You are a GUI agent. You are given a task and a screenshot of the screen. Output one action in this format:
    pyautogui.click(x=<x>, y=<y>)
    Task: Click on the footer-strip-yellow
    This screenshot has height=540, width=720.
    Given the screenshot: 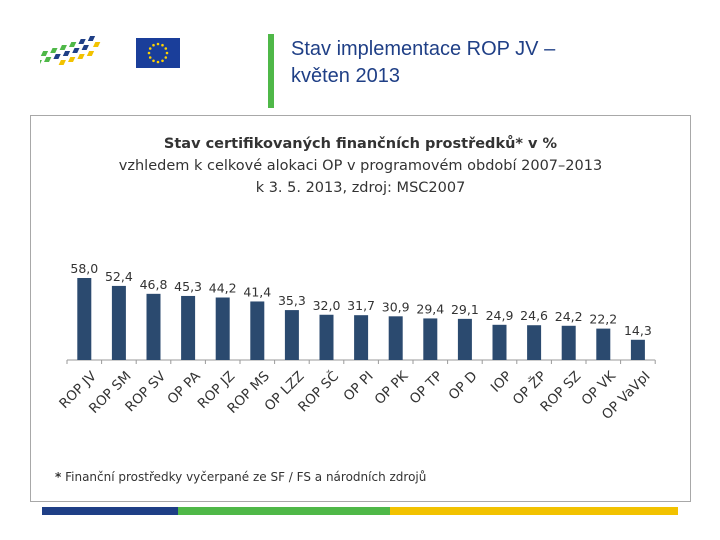 What is the action you would take?
    pyautogui.click(x=534, y=511)
    